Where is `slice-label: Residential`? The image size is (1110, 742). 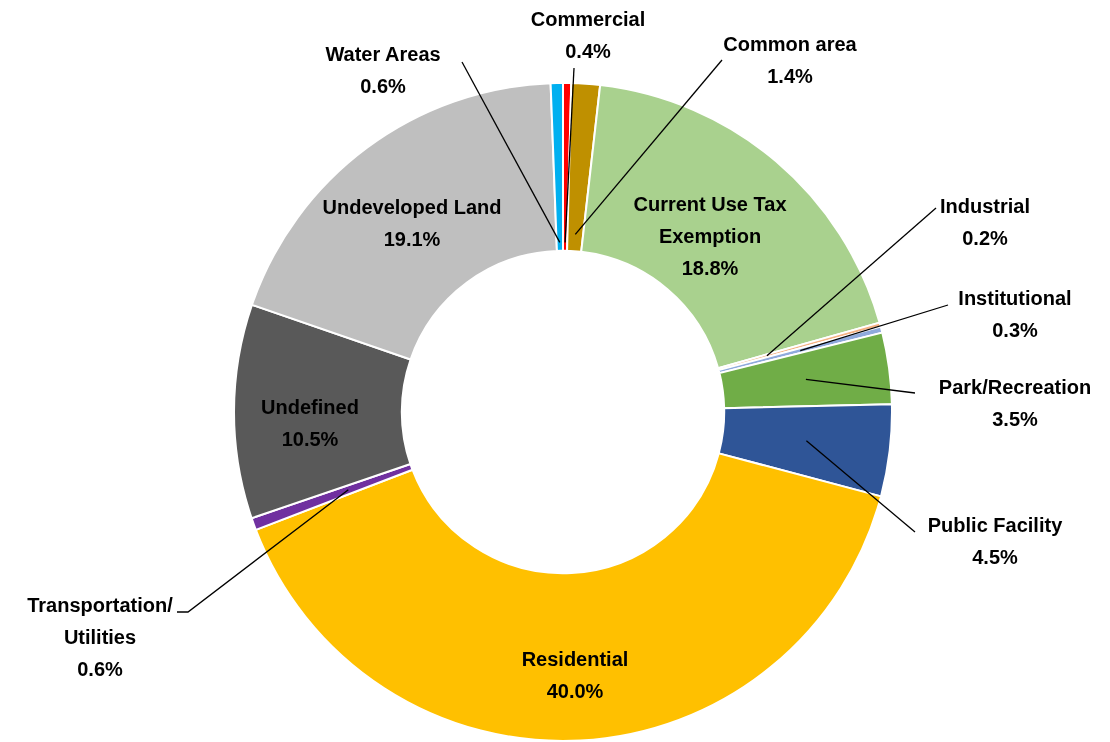
slice-label: Residential is located at coordinates (575, 658).